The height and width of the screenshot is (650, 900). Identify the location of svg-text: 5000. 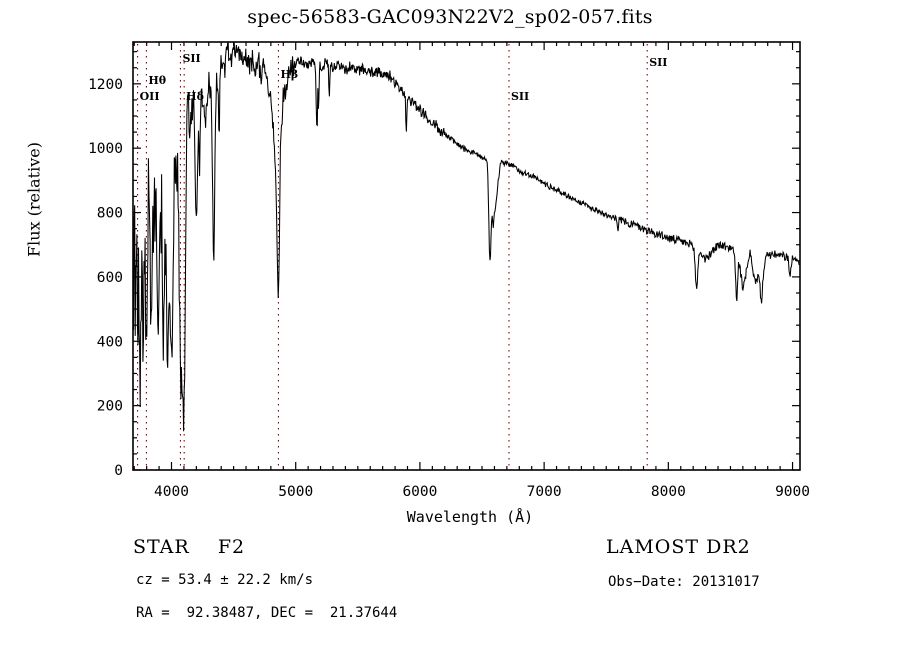
(295, 492).